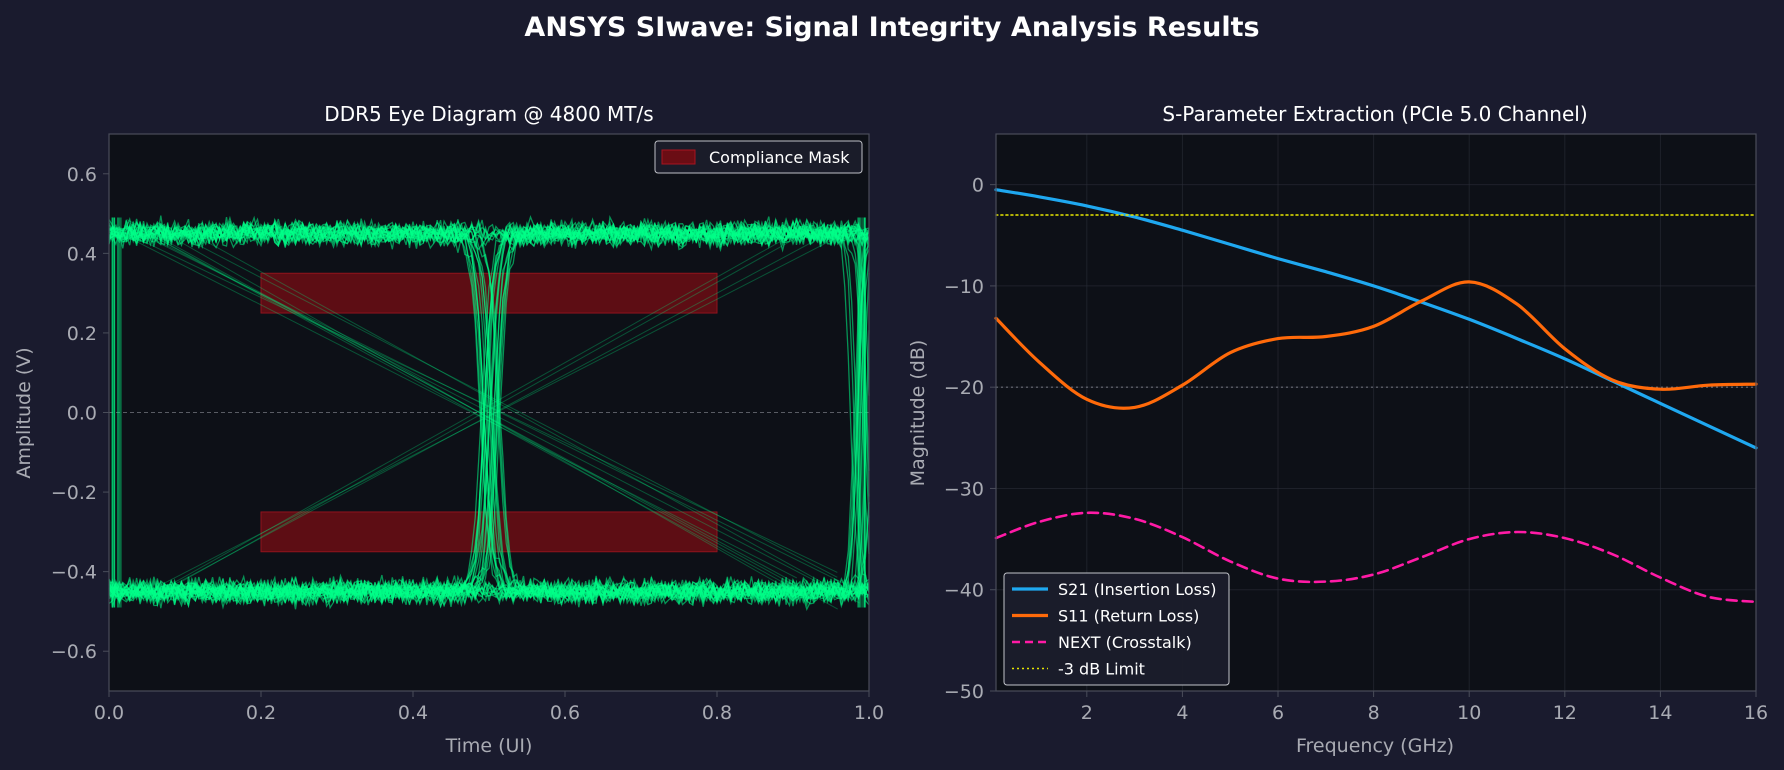  Describe the element at coordinates (1376, 557) in the screenshot. I see `next-crosstalk-line` at that location.